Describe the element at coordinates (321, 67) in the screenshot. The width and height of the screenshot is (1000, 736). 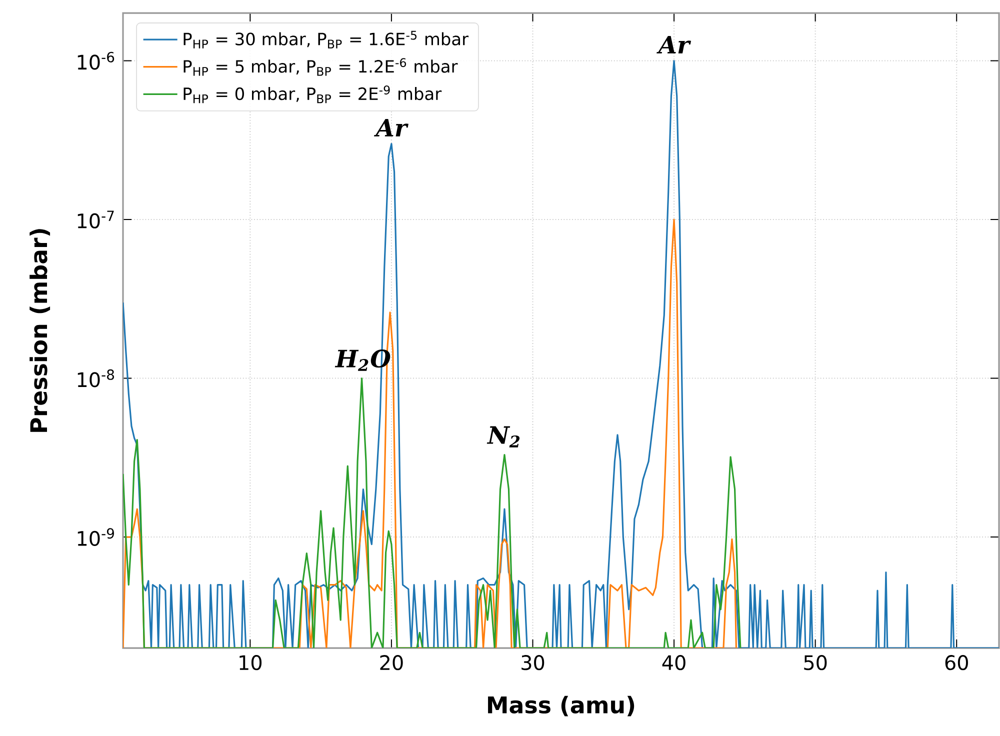
I see `legend-label: P$_{HP}$ = 5 mbar, P$_{BP}$ = 1.2E$^{-6}$ mbar` at that location.